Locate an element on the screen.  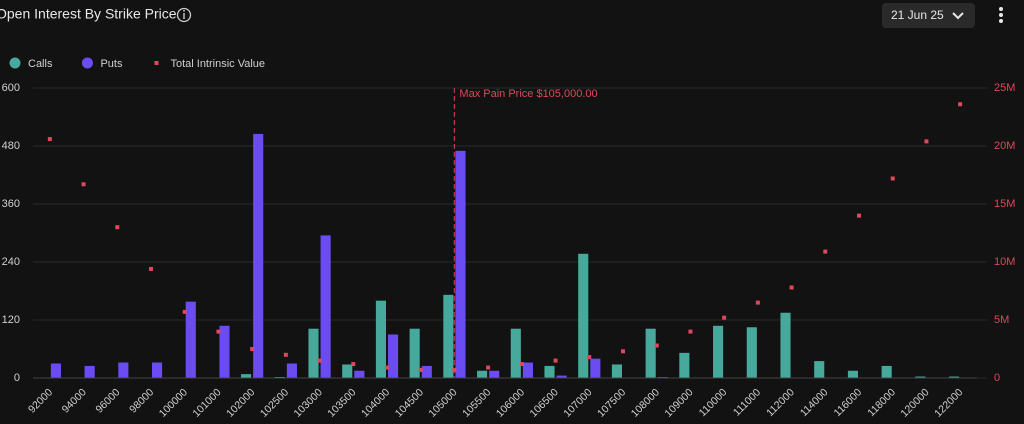
legend-label: Puts is located at coordinates (111, 64).